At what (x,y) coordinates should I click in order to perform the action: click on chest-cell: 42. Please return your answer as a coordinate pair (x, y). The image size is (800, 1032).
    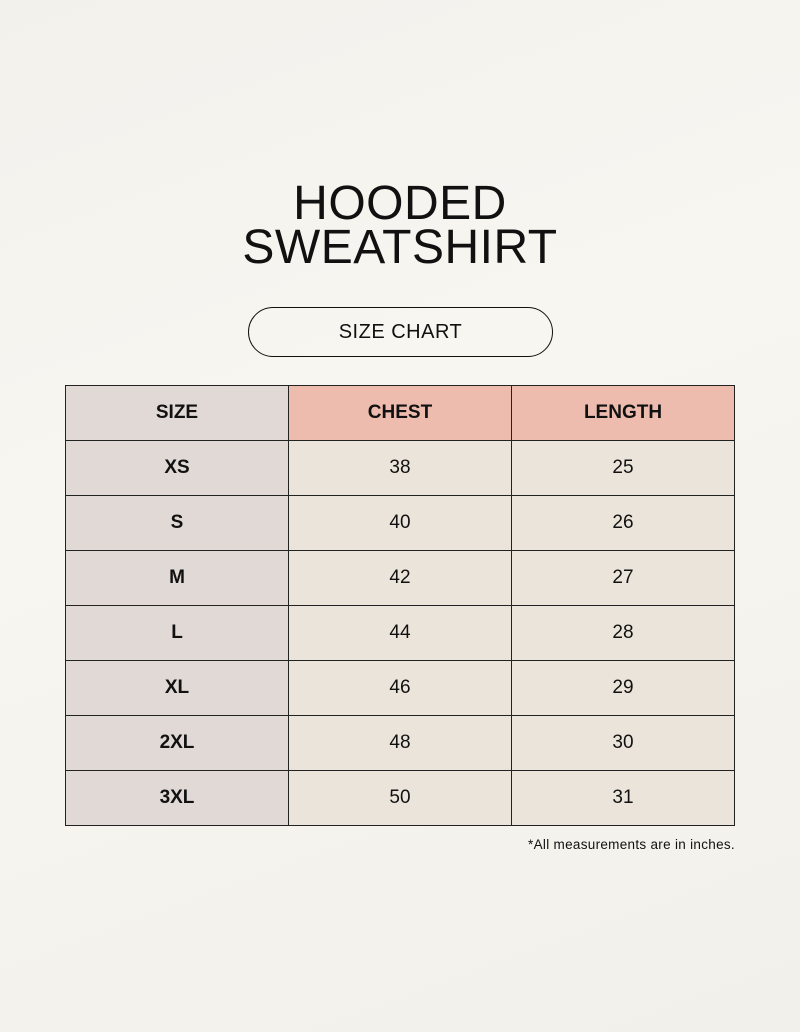
    Looking at the image, I should click on (400, 578).